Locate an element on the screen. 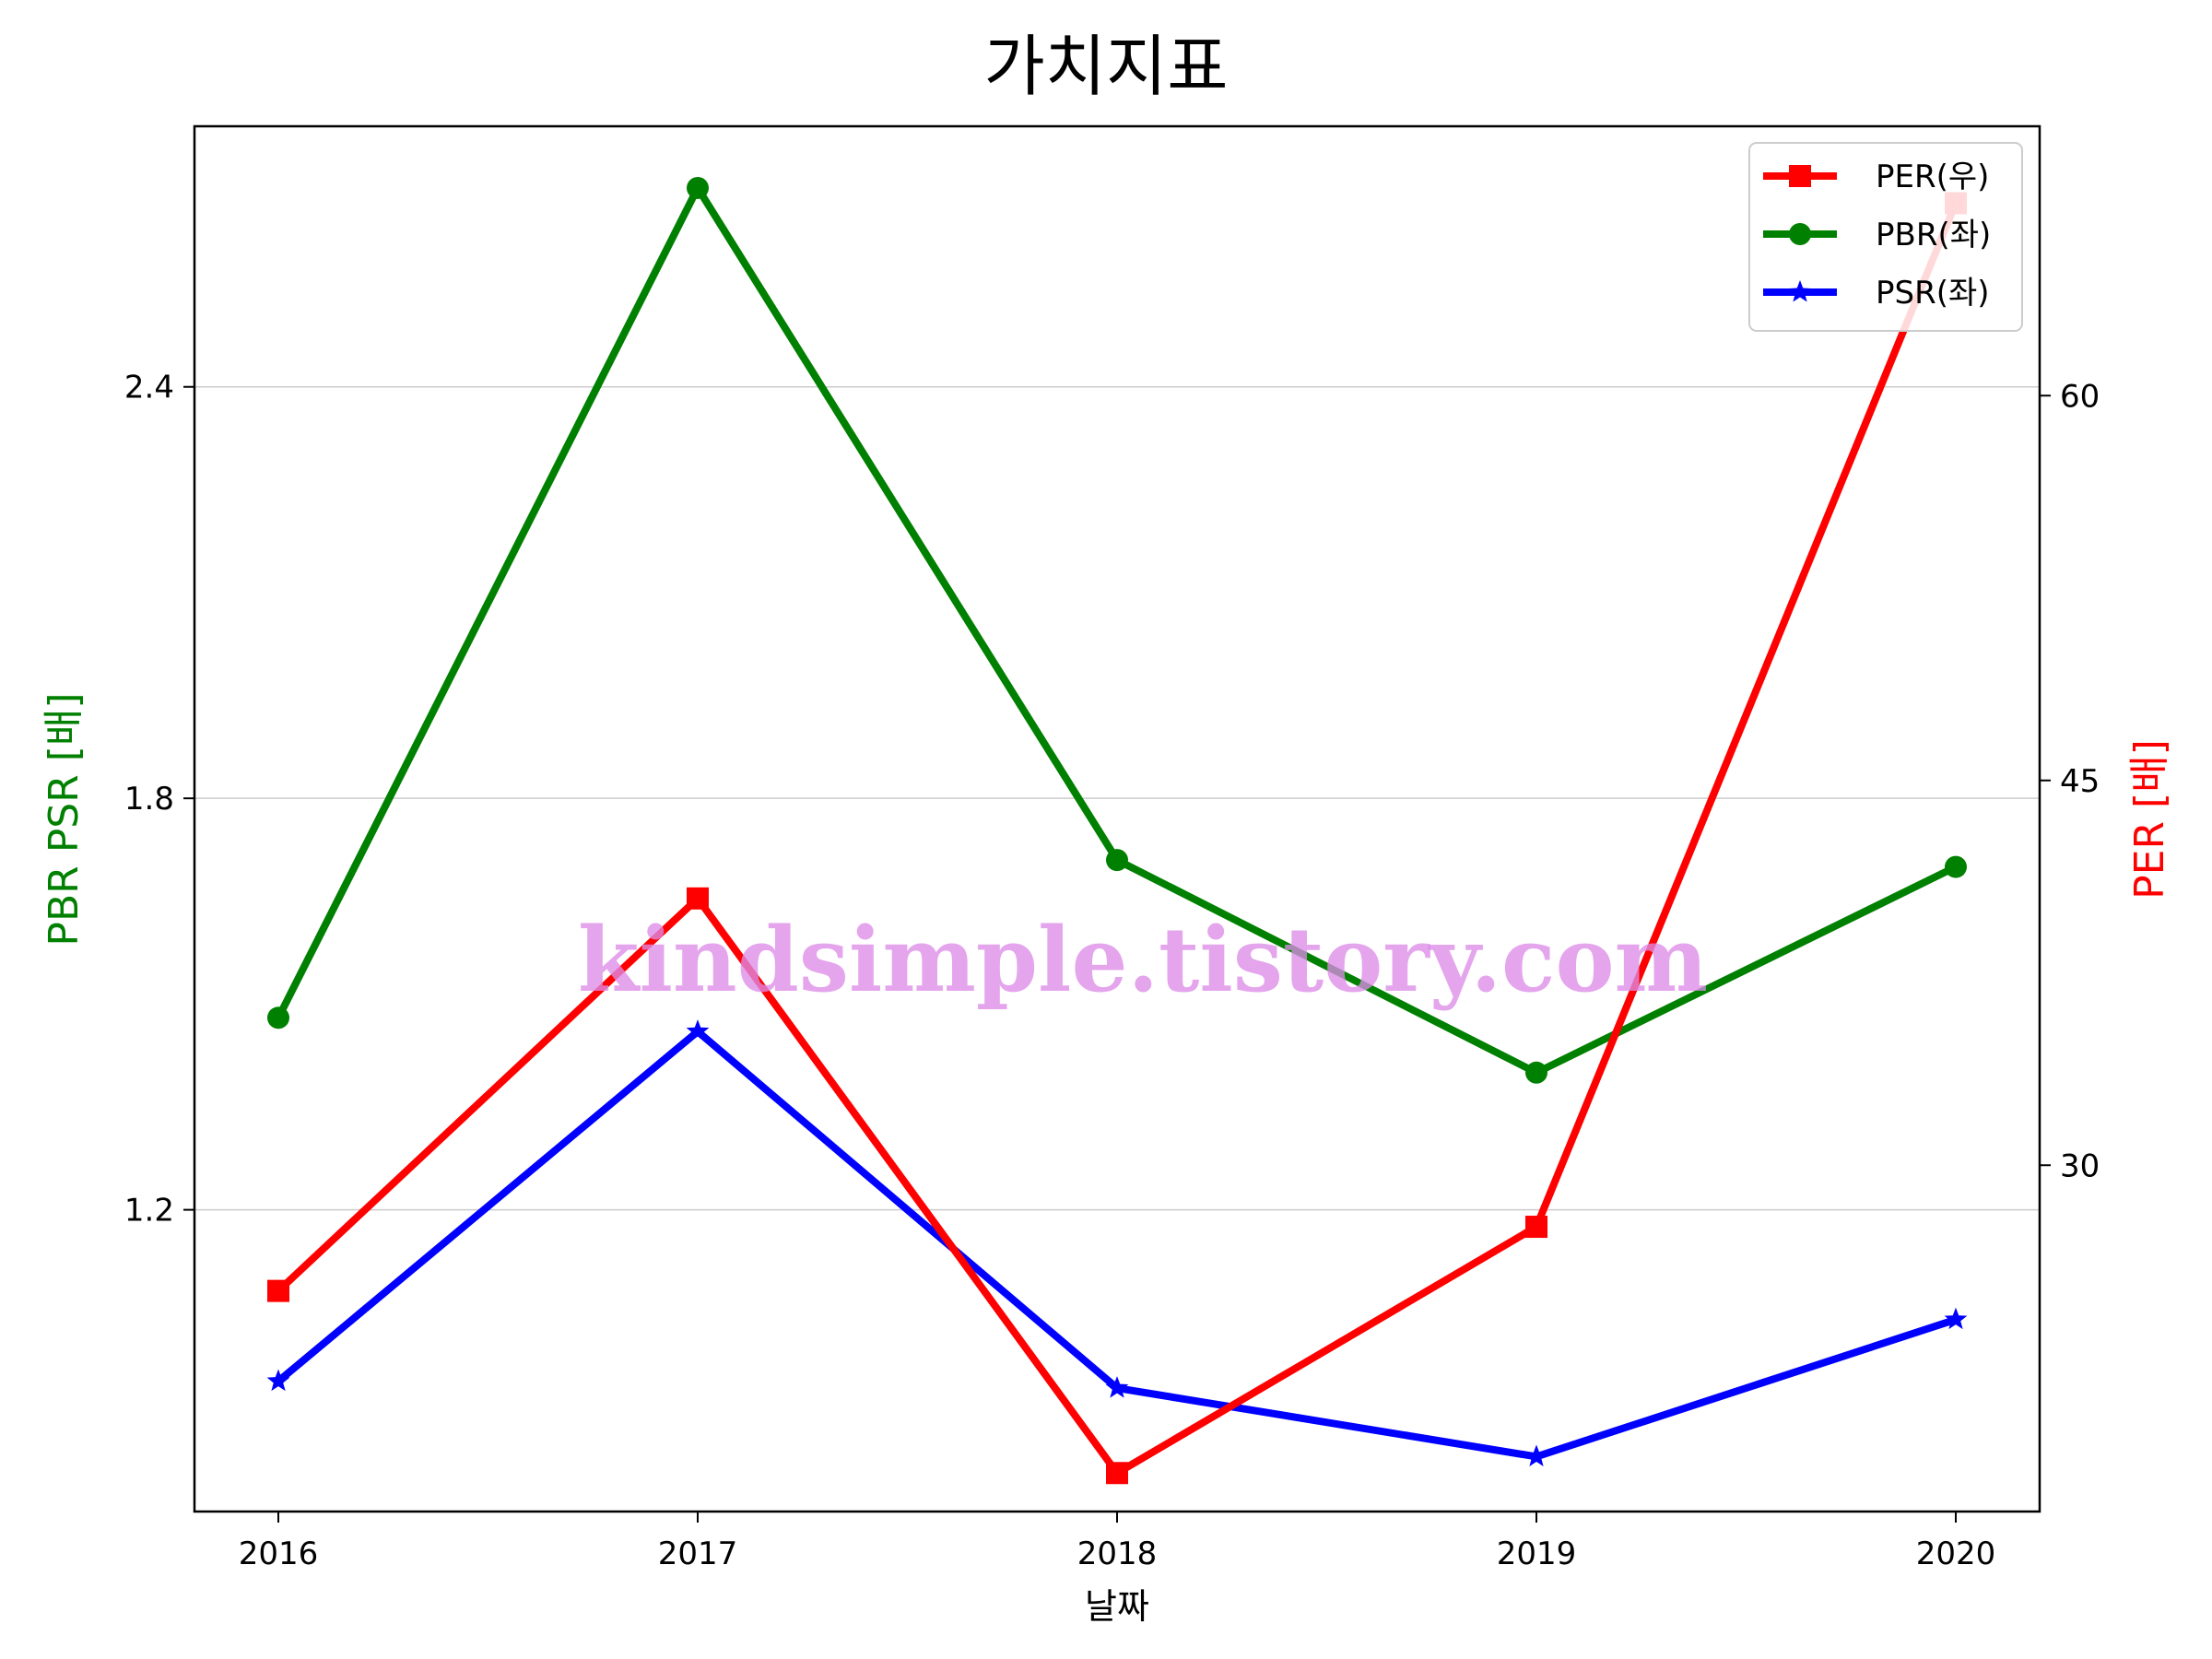 The height and width of the screenshot is (1659, 2212). legend-label: PBR(좌) is located at coordinates (1933, 235).